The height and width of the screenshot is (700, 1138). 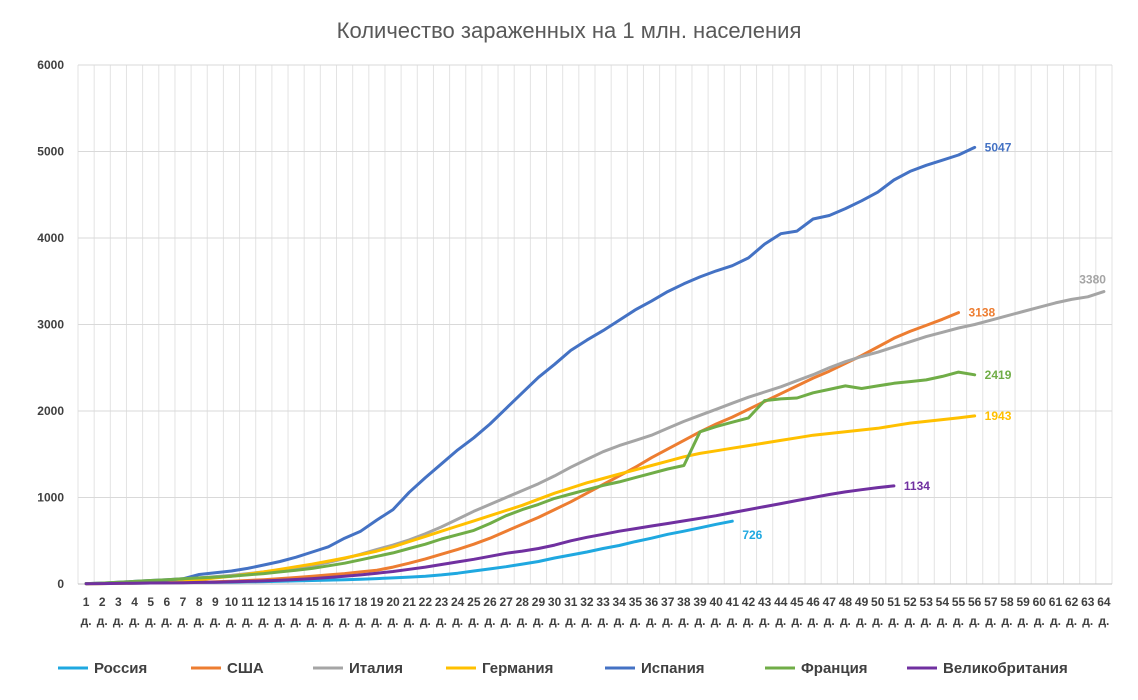 I want to click on x-tick-label: 57, so click(x=991, y=602).